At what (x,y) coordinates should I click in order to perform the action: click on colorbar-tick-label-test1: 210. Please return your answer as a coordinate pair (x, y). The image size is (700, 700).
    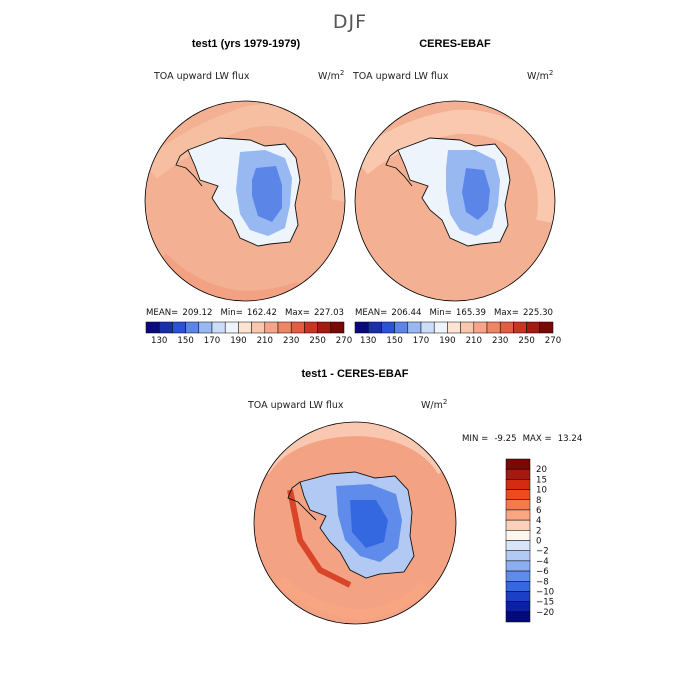
    Looking at the image, I should click on (265, 341).